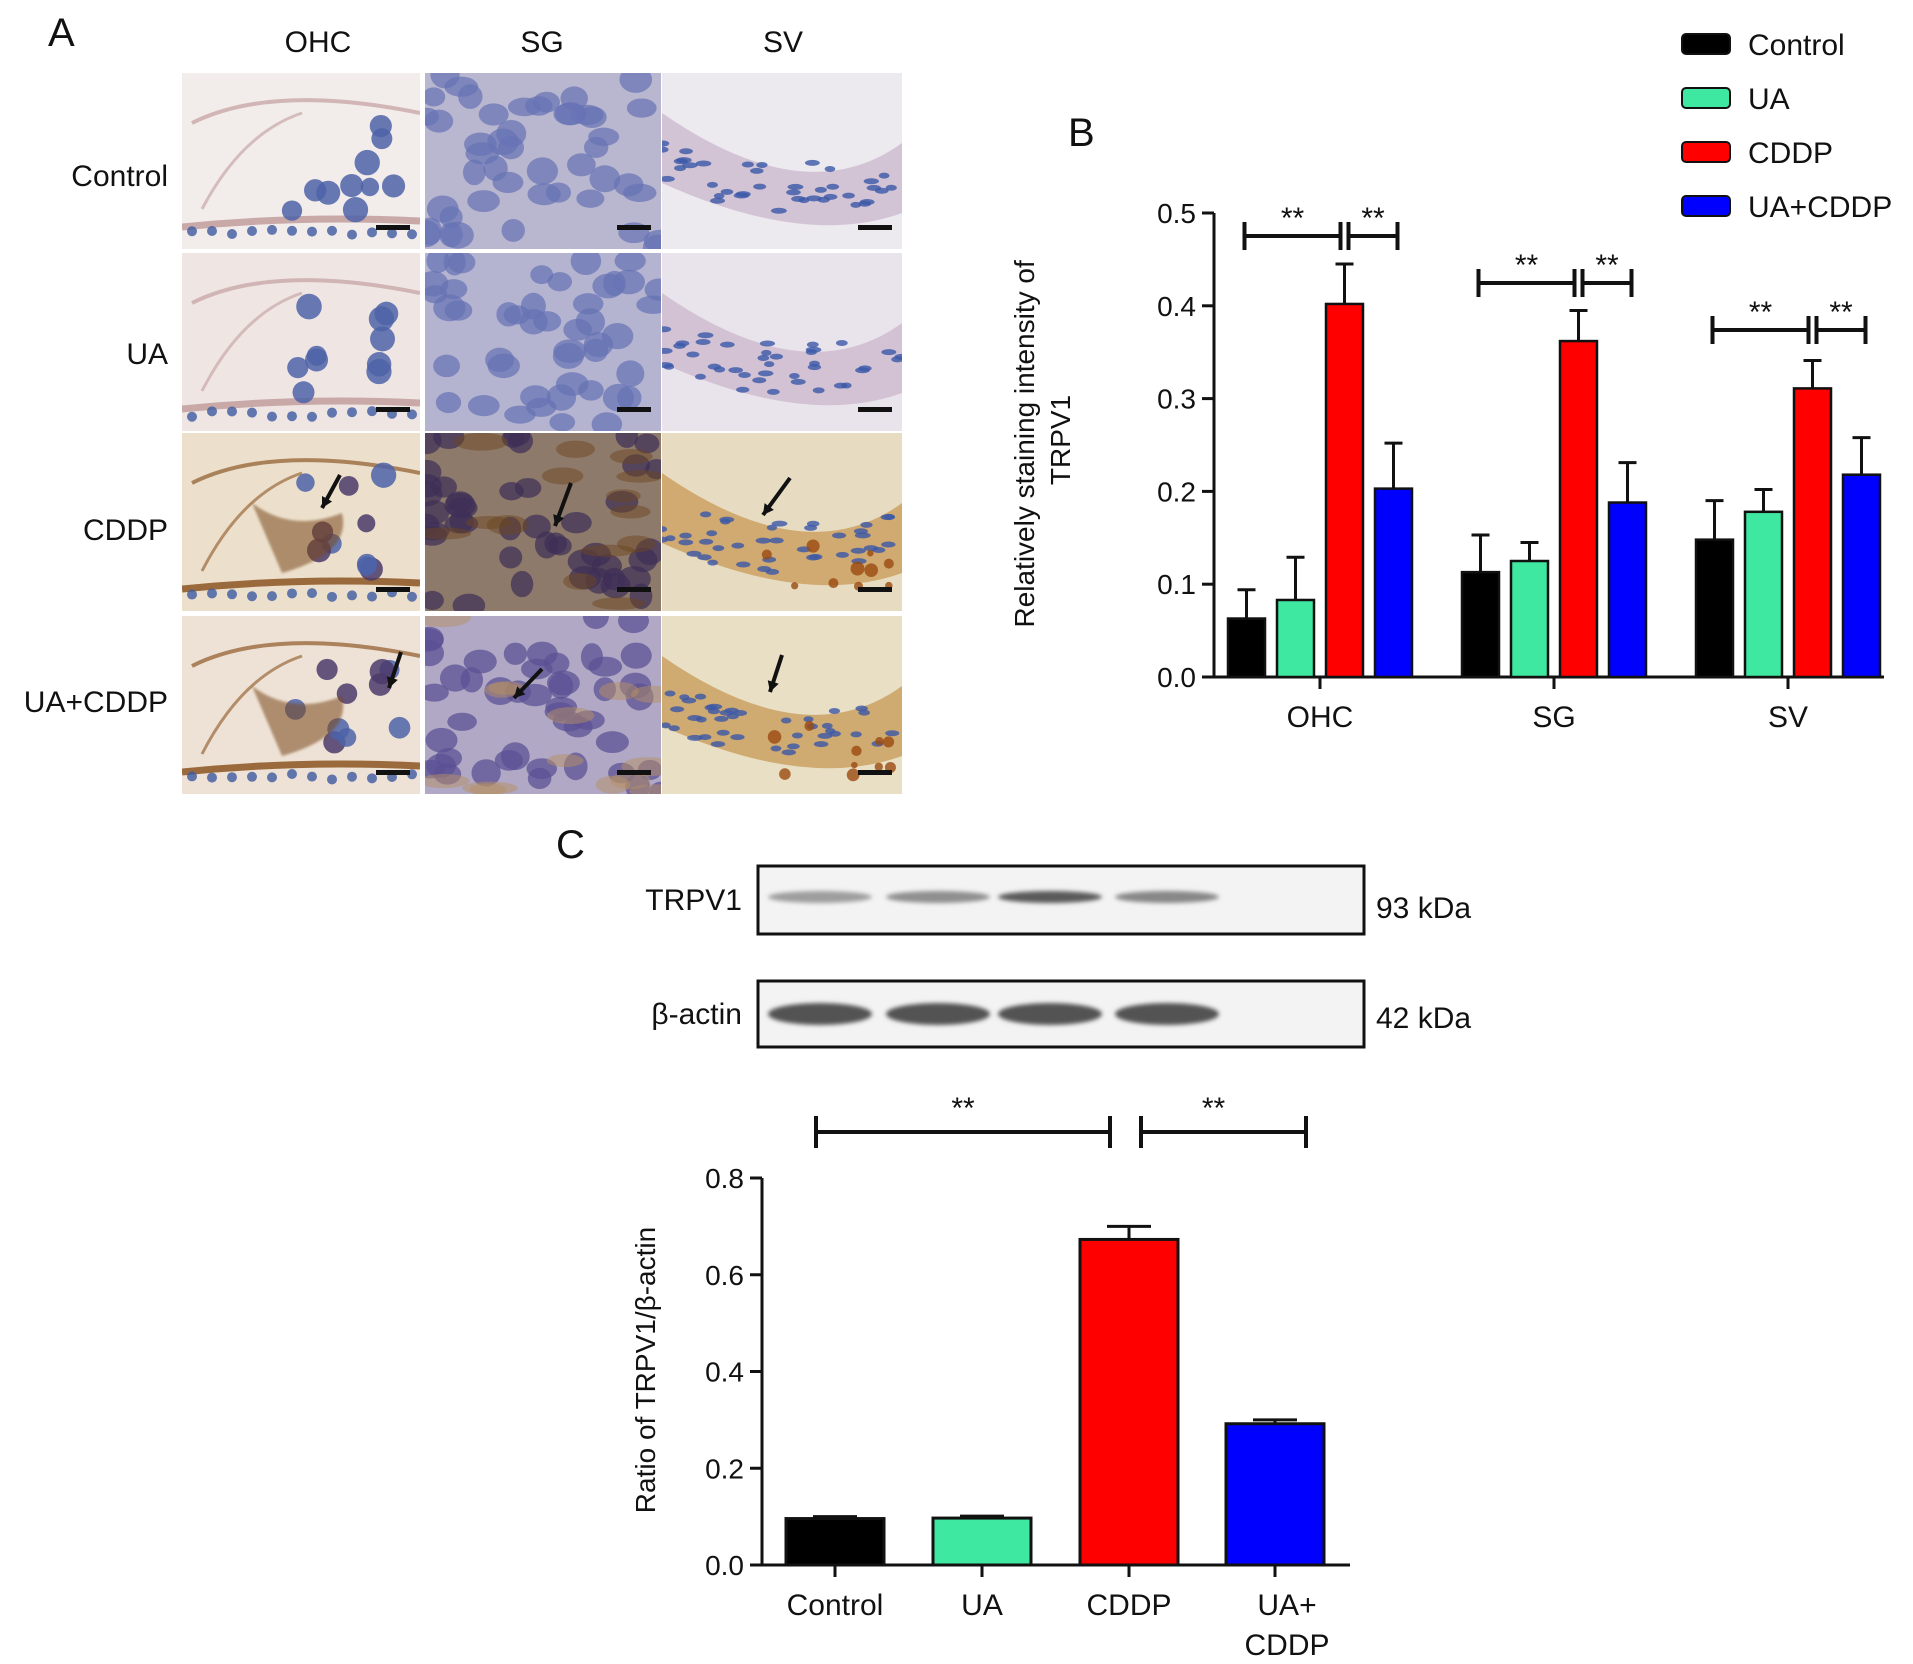 The image size is (1913, 1664). Describe the element at coordinates (1706, 206) in the screenshot. I see `legend-swatch-ua-cddp` at that location.